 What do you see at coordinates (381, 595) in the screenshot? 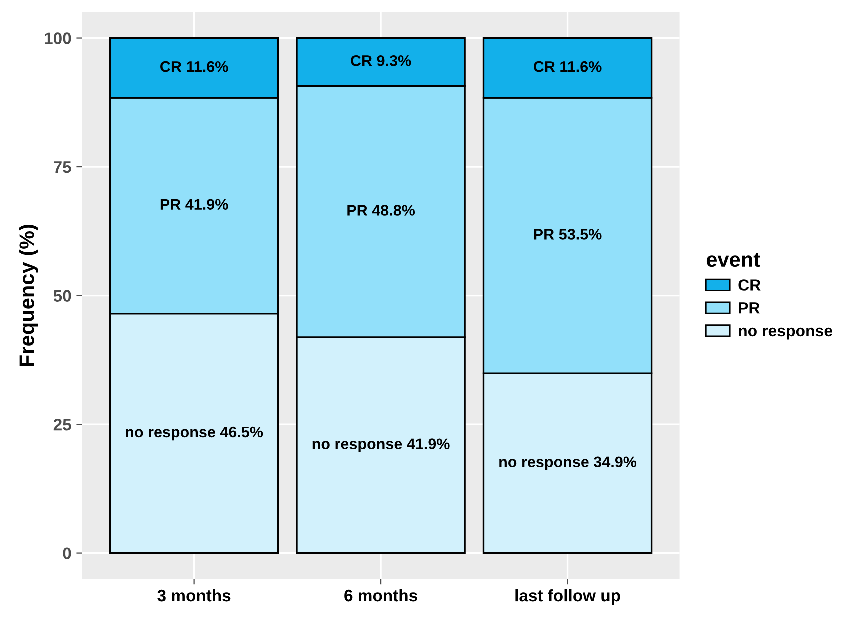
I see `x-tick-label: 6 months` at bounding box center [381, 595].